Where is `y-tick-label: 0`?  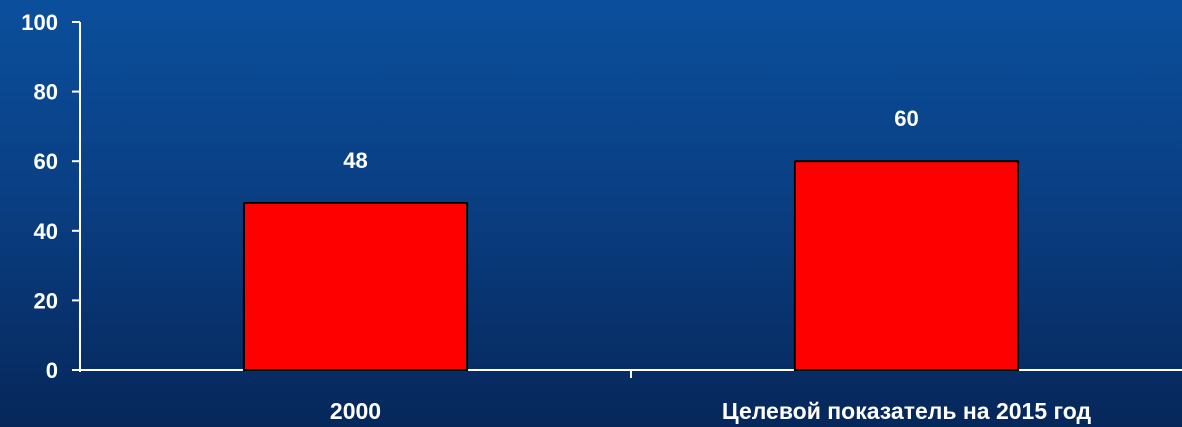
y-tick-label: 0 is located at coordinates (52, 370).